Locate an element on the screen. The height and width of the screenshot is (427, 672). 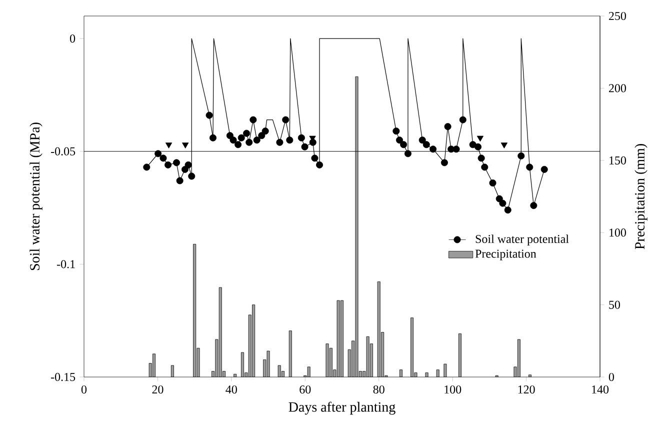
y-axis-title: Soil water potential (MPa) is located at coordinates (36, 196).